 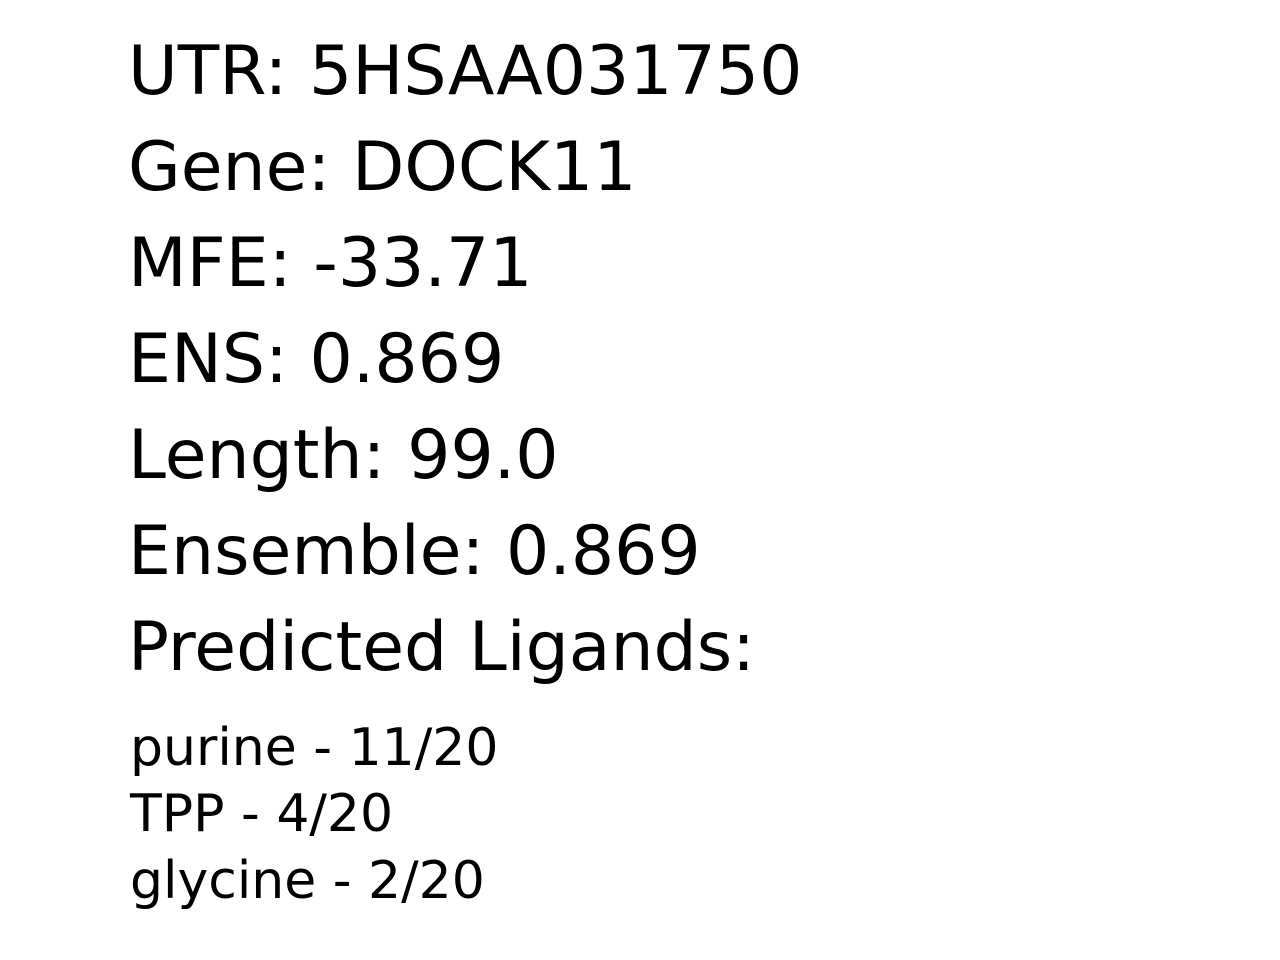 I want to click on list-item: glycine - 2/20, so click(x=307, y=881).